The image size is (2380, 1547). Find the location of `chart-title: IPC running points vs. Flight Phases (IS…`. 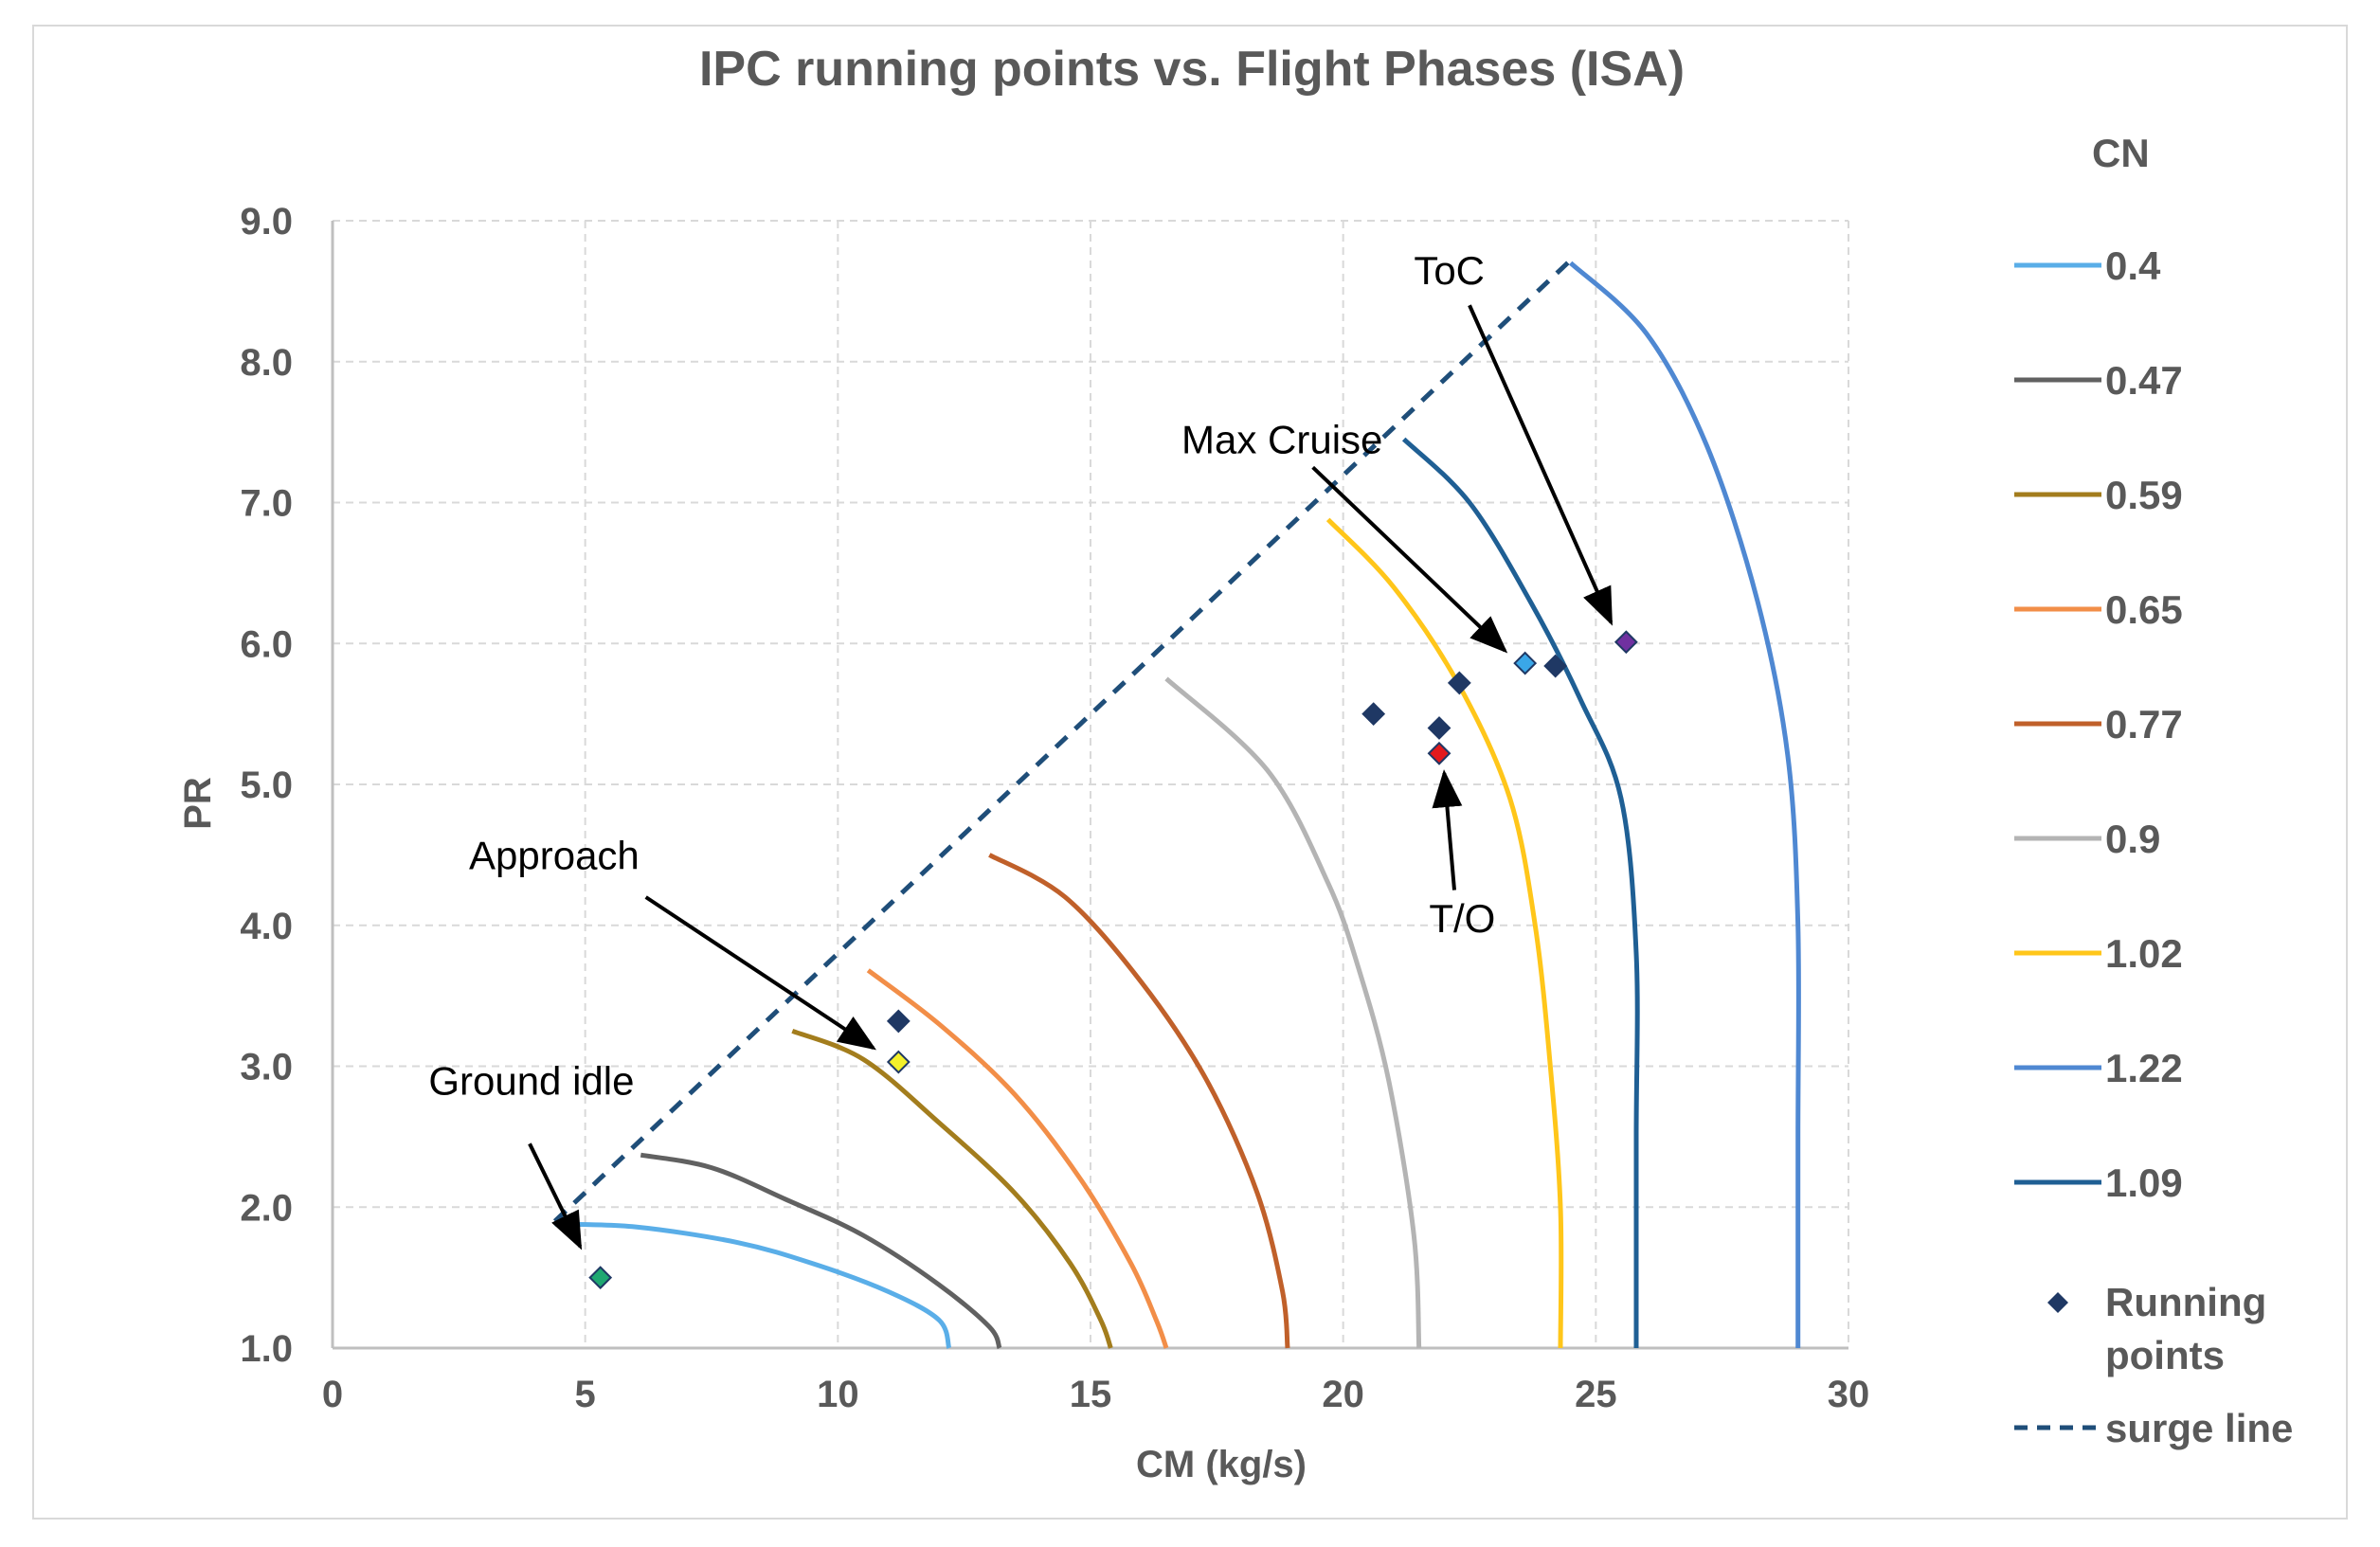

chart-title: IPC running points vs. Flight Phases (IS… is located at coordinates (1192, 69).